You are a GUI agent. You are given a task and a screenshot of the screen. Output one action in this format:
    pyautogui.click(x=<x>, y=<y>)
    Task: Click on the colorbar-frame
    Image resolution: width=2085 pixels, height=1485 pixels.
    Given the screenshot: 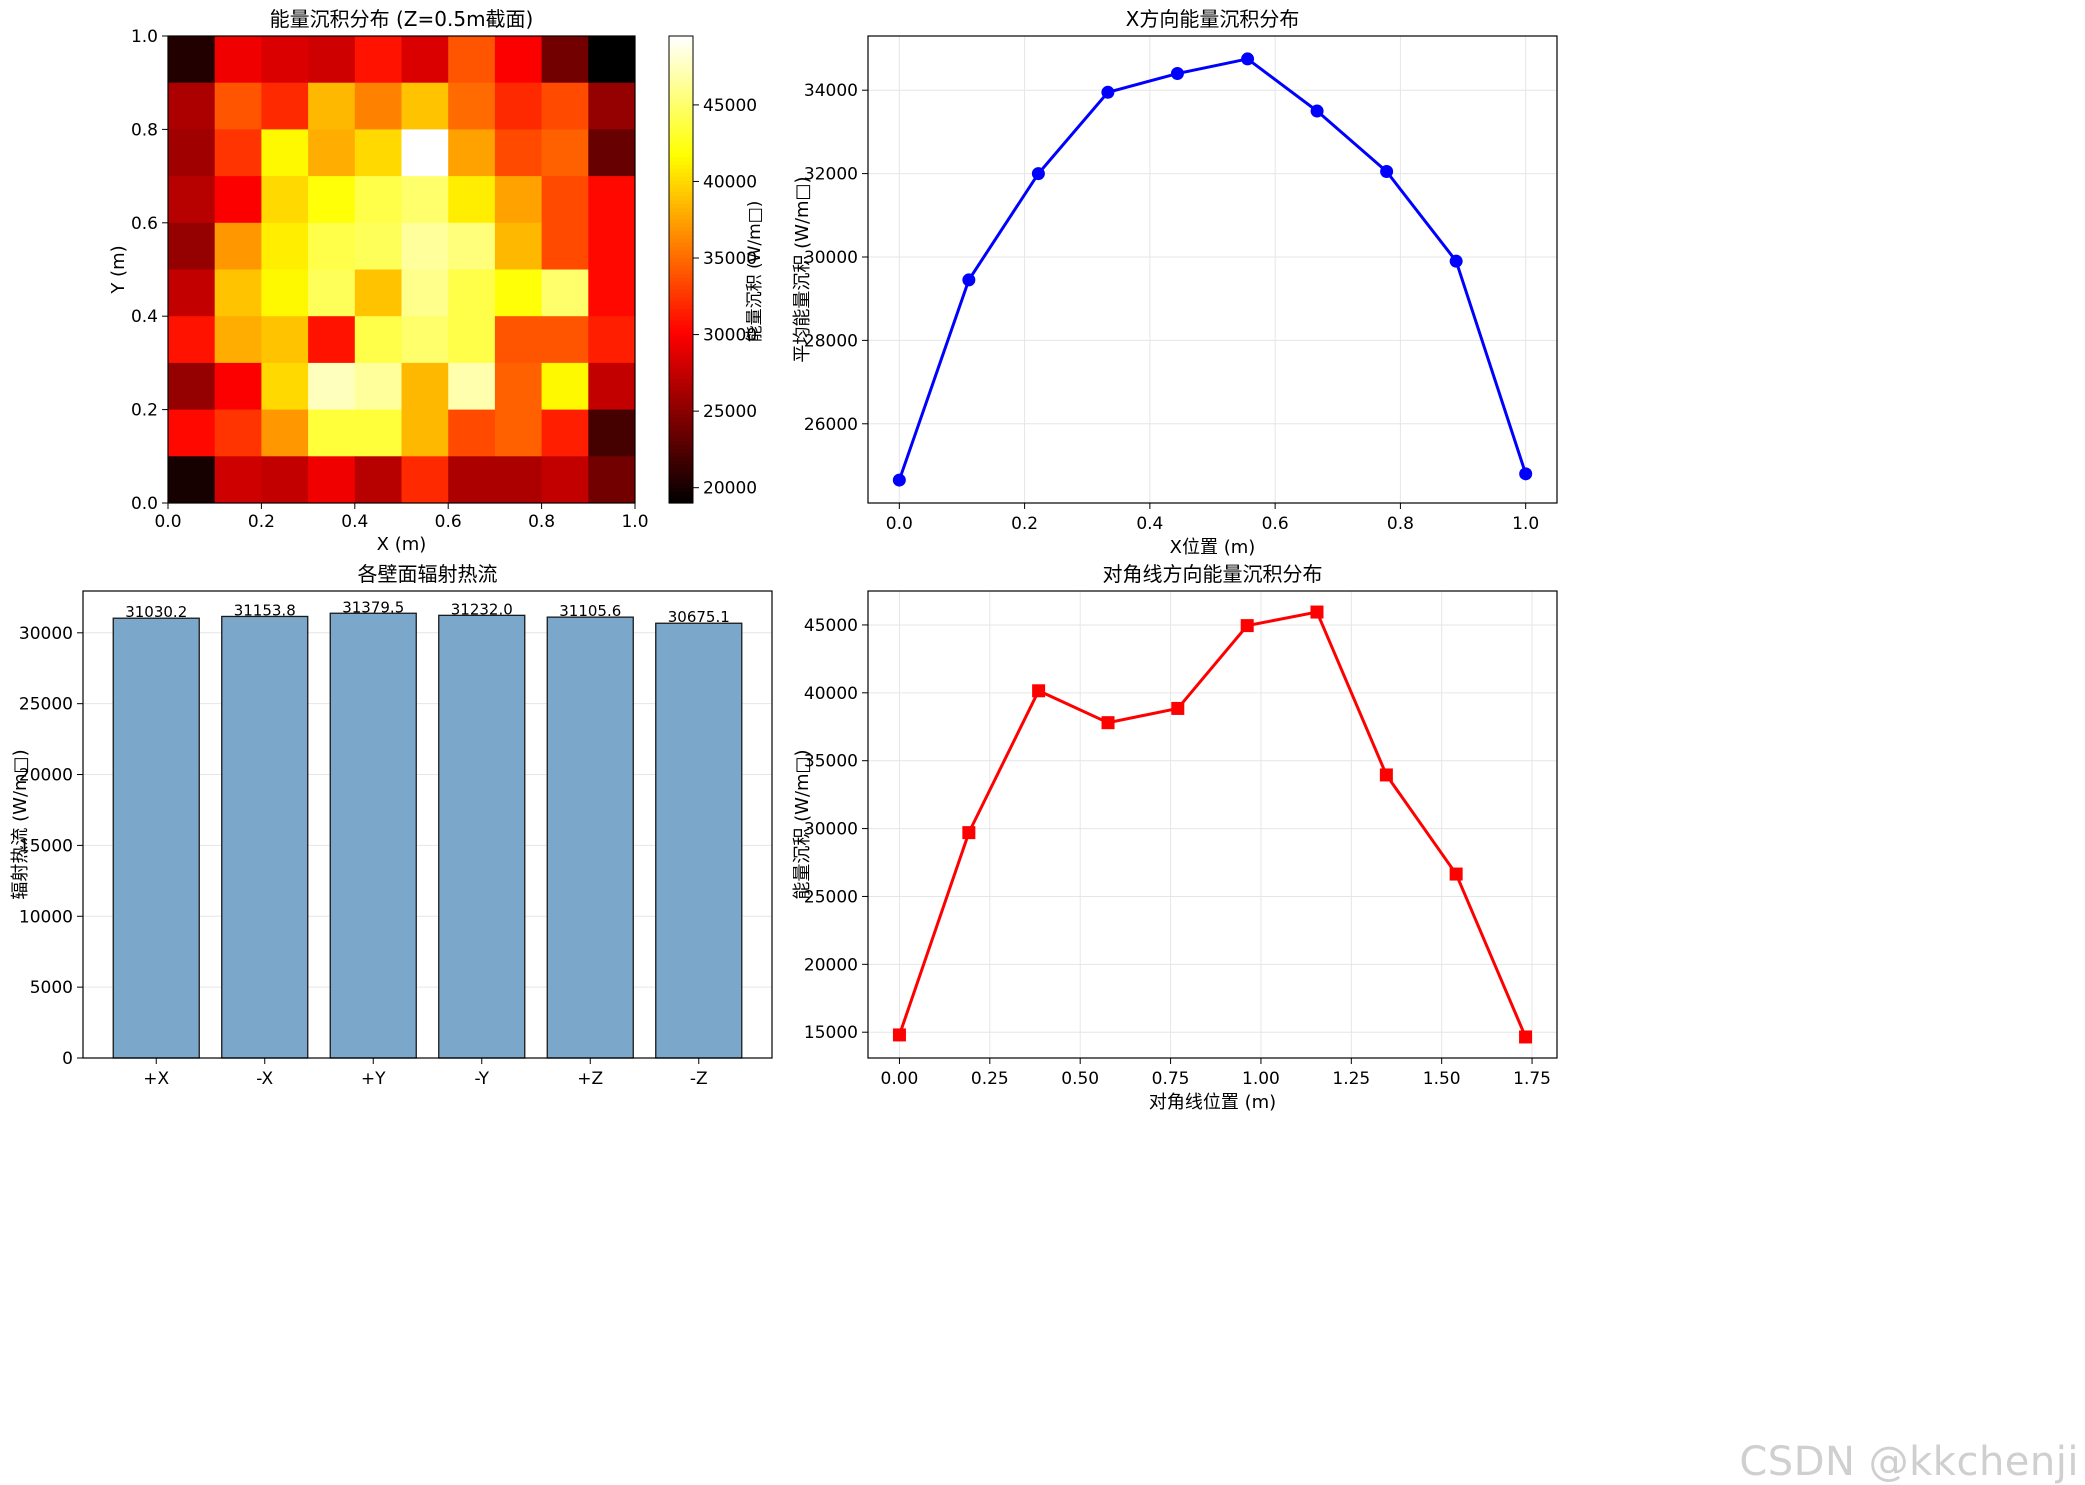 What is the action you would take?
    pyautogui.click(x=681, y=269)
    